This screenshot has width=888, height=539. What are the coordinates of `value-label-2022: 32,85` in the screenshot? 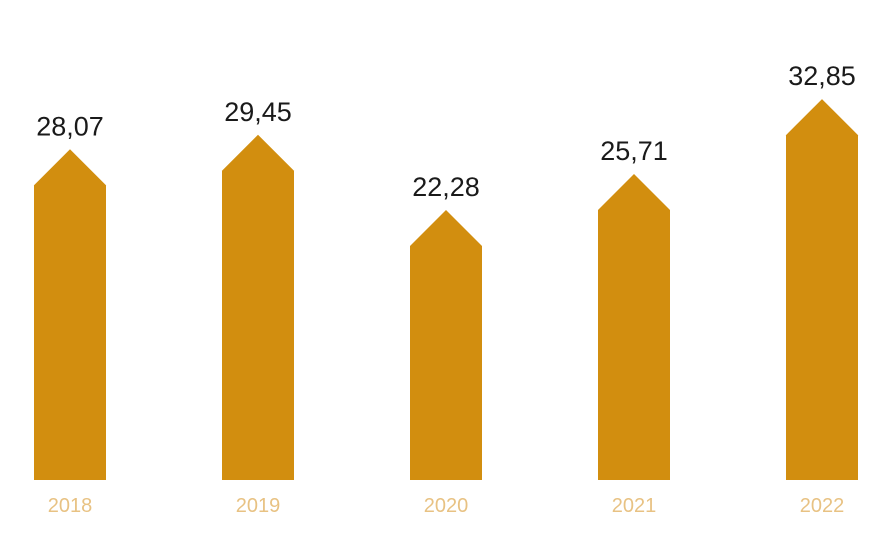 It's located at (822, 76).